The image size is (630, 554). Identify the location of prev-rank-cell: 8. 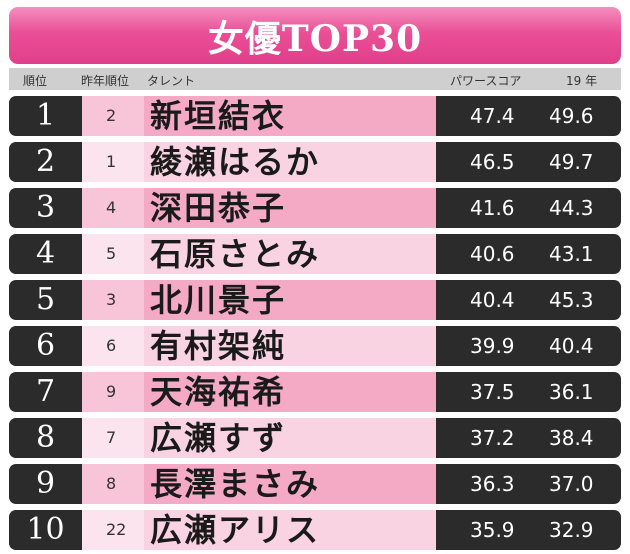
(113, 484).